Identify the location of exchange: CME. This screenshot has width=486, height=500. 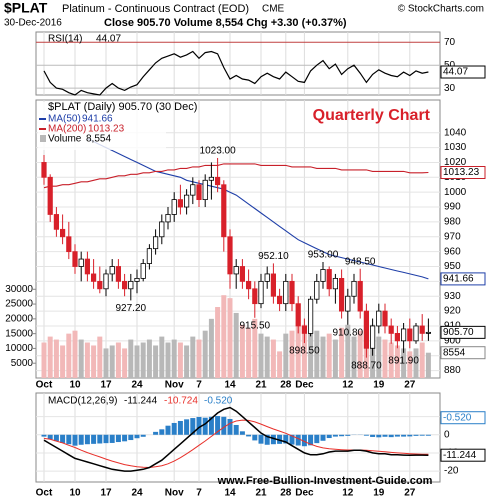
(273, 9).